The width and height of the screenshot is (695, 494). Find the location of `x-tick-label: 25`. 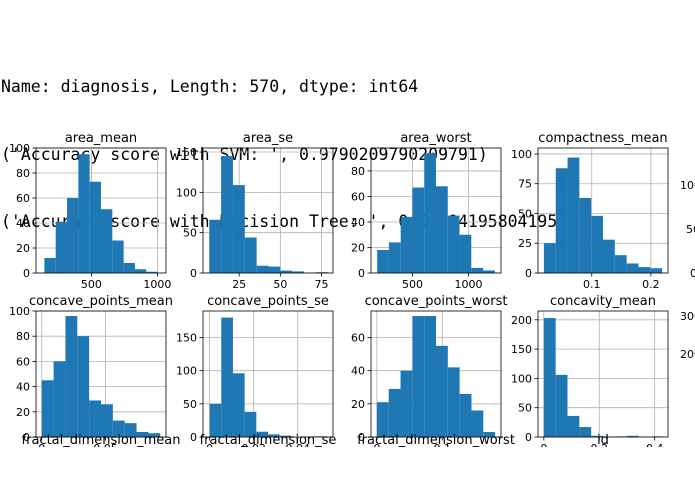

x-tick-label: 25 is located at coordinates (239, 284).